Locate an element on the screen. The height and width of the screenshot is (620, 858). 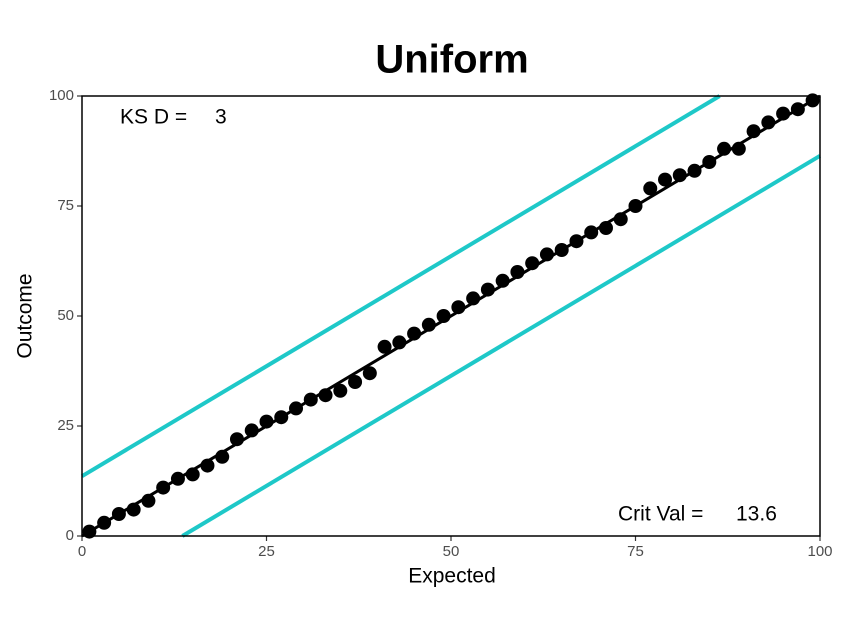
ks-label: KS D = is located at coordinates (153, 117).